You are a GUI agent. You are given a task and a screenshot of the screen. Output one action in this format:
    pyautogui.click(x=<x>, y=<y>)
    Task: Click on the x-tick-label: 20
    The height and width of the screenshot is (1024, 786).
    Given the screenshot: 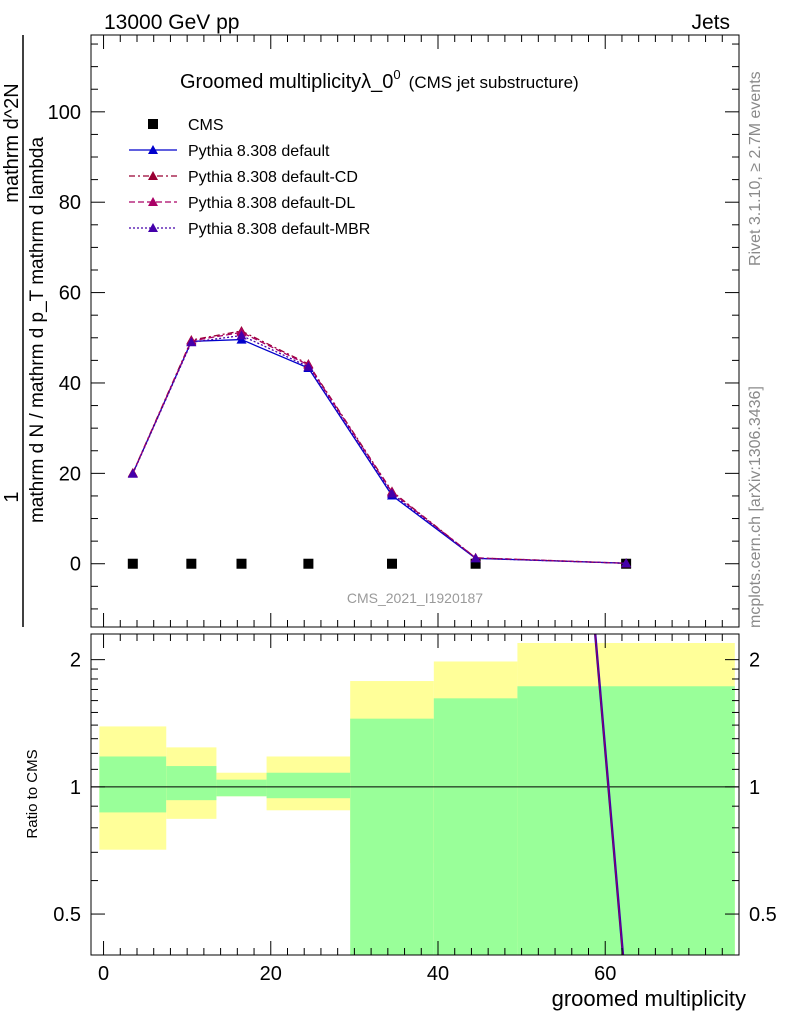 What is the action you would take?
    pyautogui.click(x=271, y=974)
    